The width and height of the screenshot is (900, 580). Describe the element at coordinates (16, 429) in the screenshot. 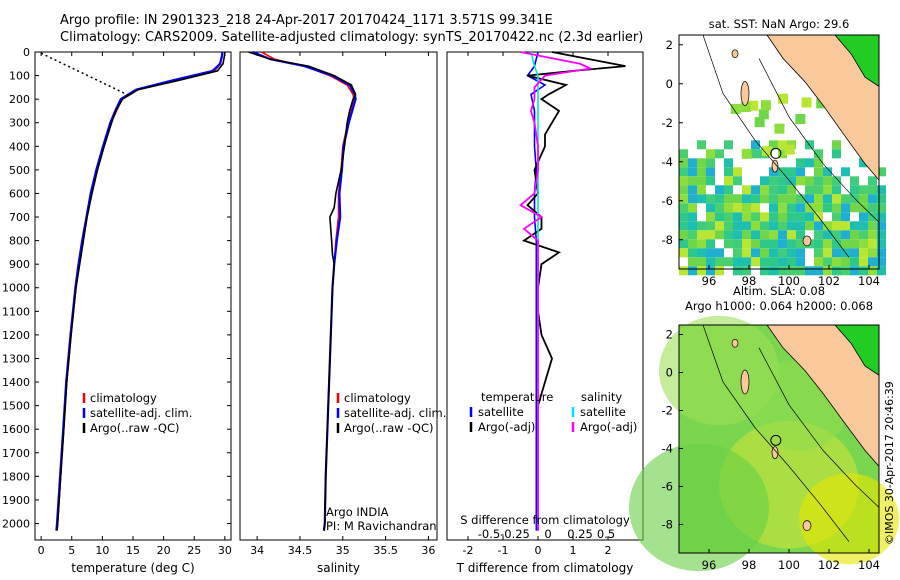

I see `depth-tick-label: 1600` at that location.